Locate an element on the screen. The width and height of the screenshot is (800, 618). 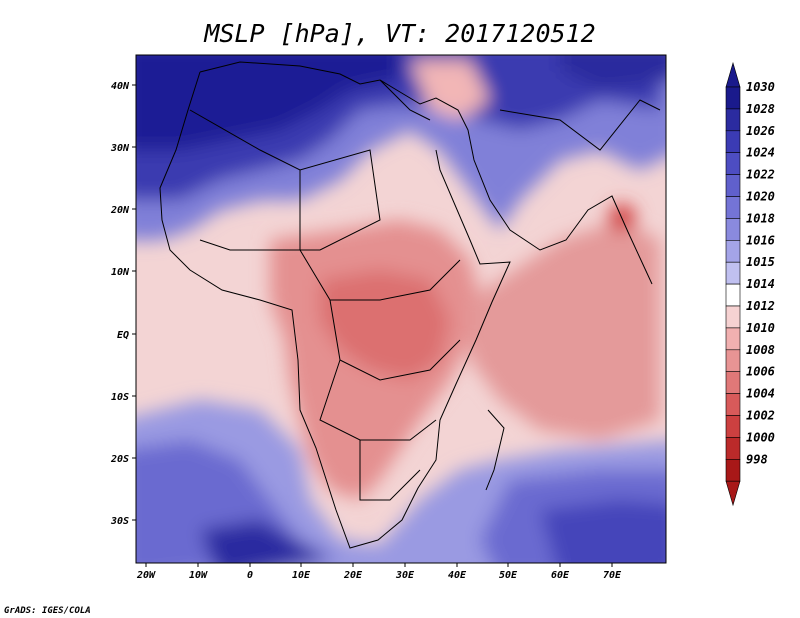
lon-label-50e: 50E is located at coordinates (508, 575).